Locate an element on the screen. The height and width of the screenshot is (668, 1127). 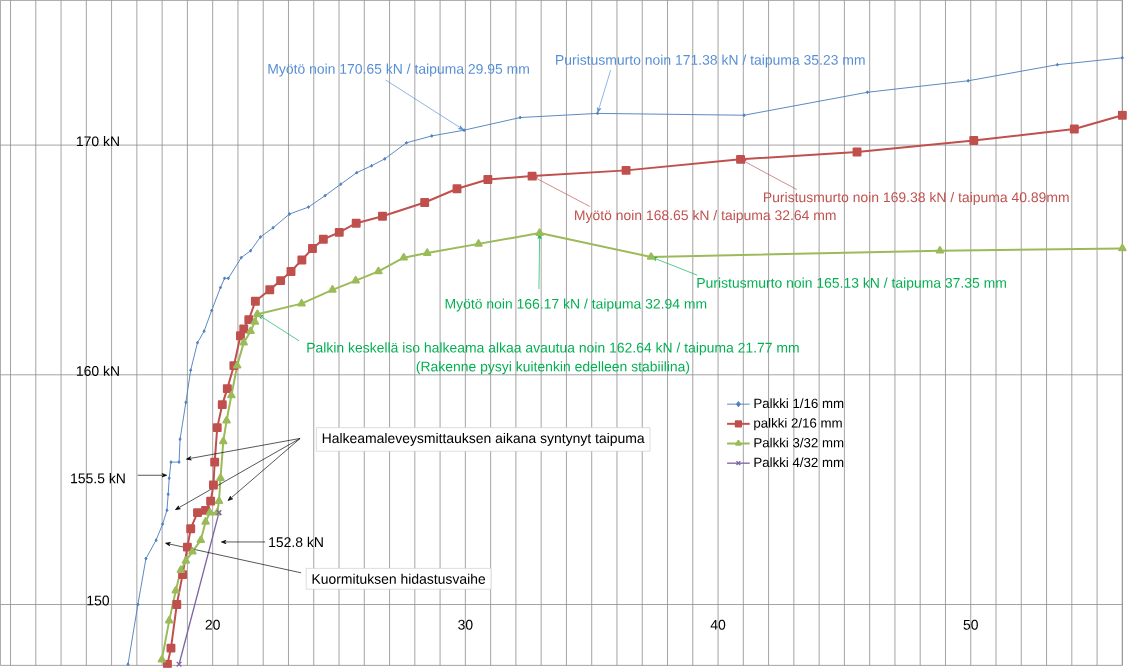
legend-label: Palkki 3/32 mm is located at coordinates (799, 442).